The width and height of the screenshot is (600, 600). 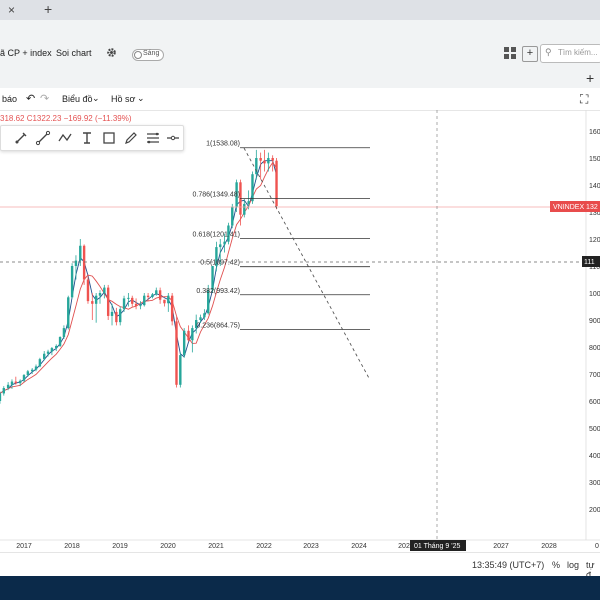 What do you see at coordinates (594, 267) in the screenshot?
I see `price-tick-label: 1100` at bounding box center [594, 267].